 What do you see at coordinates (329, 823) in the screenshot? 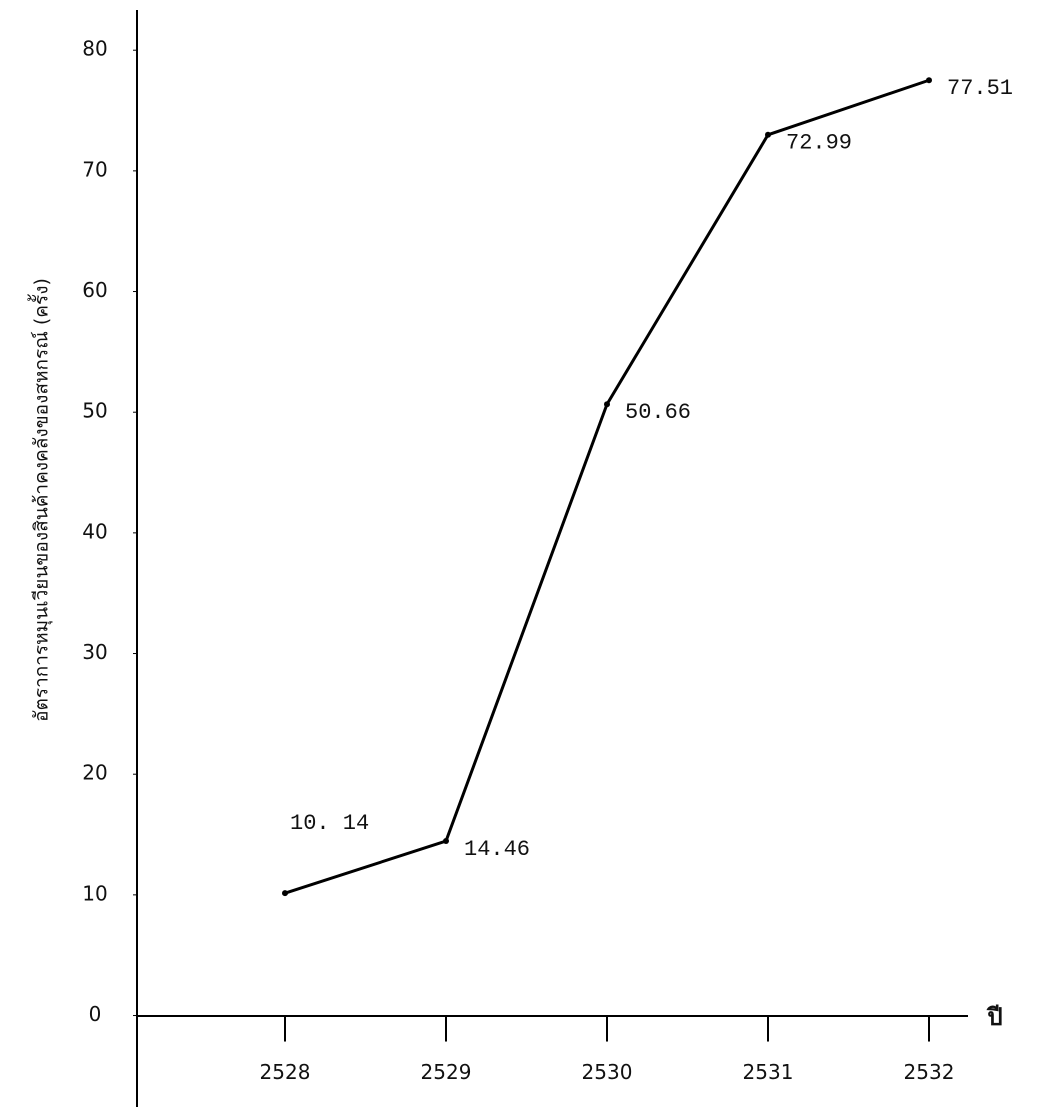
I see `value-label: 10. 14` at bounding box center [329, 823].